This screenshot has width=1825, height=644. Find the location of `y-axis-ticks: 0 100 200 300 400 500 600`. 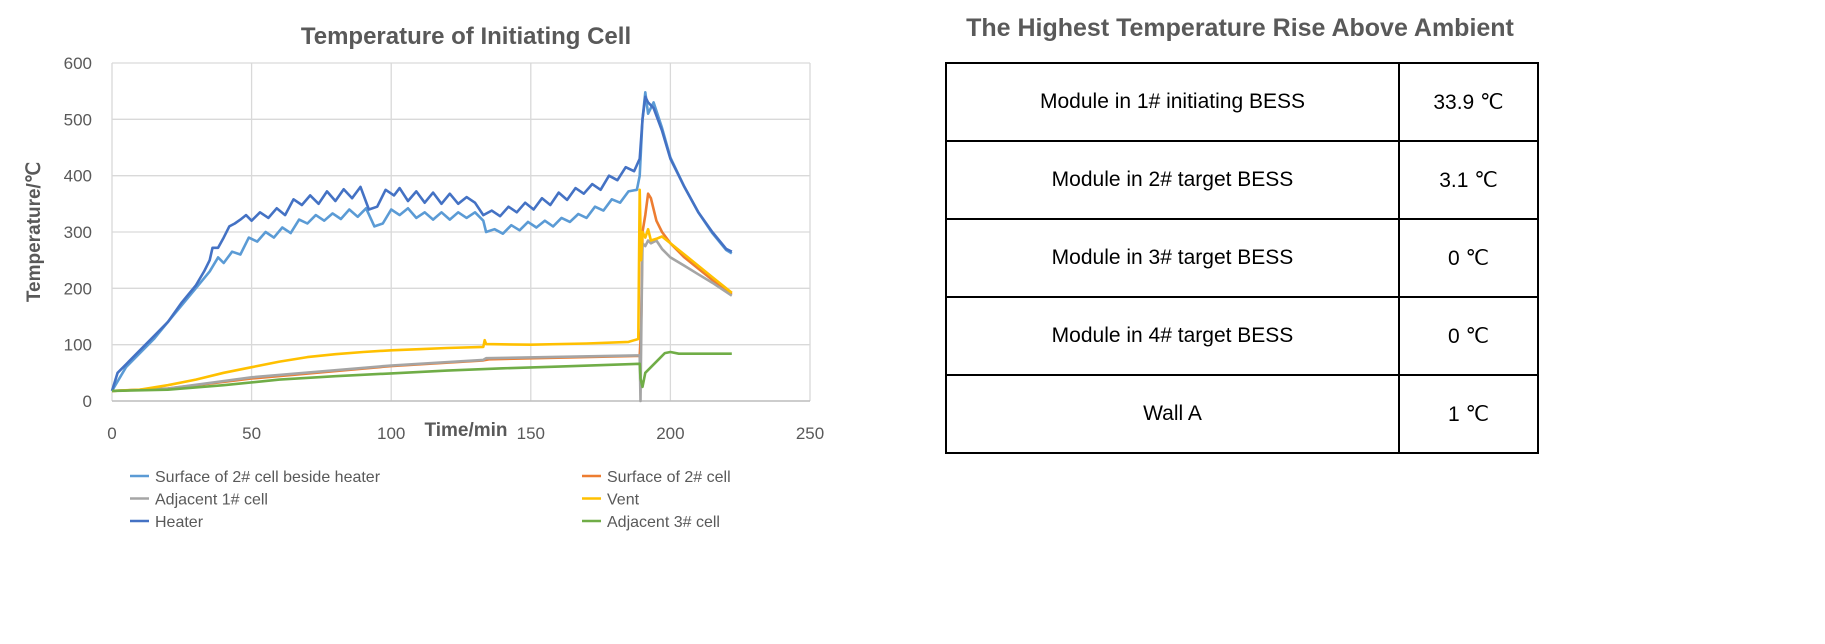

y-axis-ticks: 0 100 200 300 400 500 600 is located at coordinates (78, 232).